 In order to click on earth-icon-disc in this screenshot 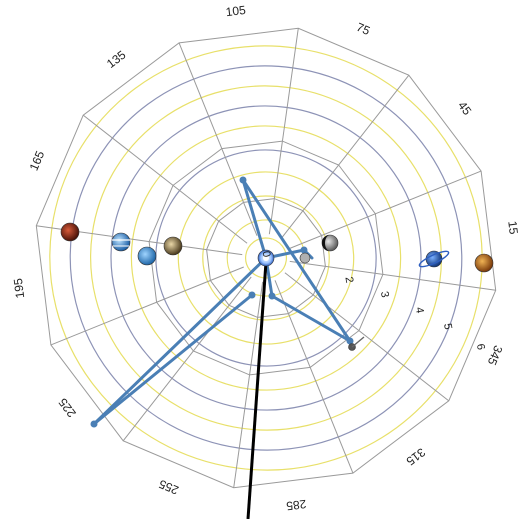, I will do `click(121, 242)`.